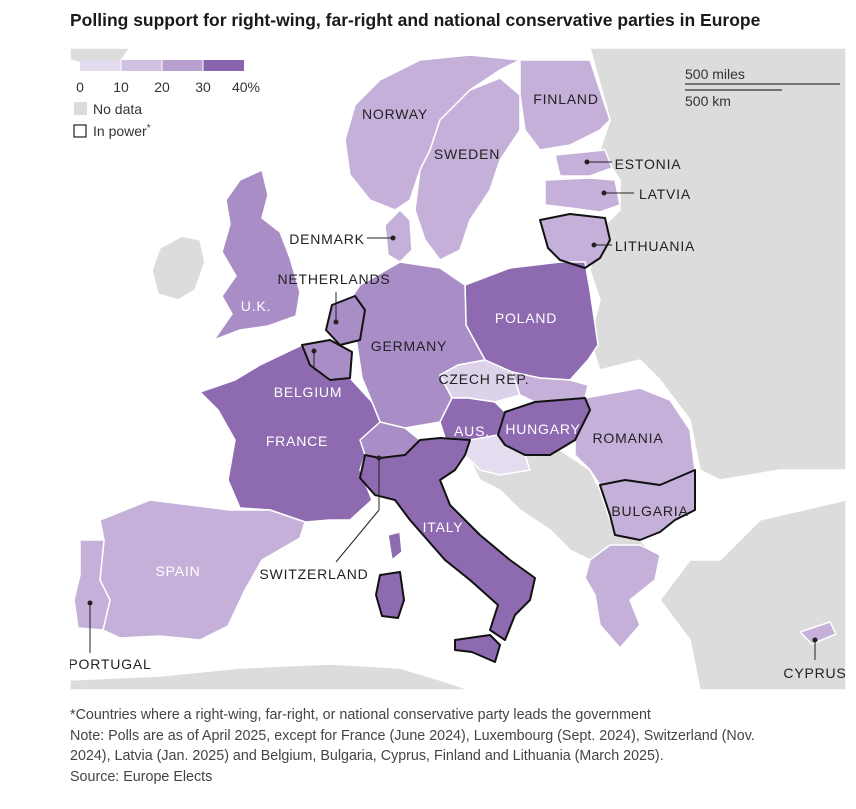 Image resolution: width=856 pixels, height=809 pixels. Describe the element at coordinates (715, 74) in the screenshot. I see `scale-miles-label: 500 miles` at that location.